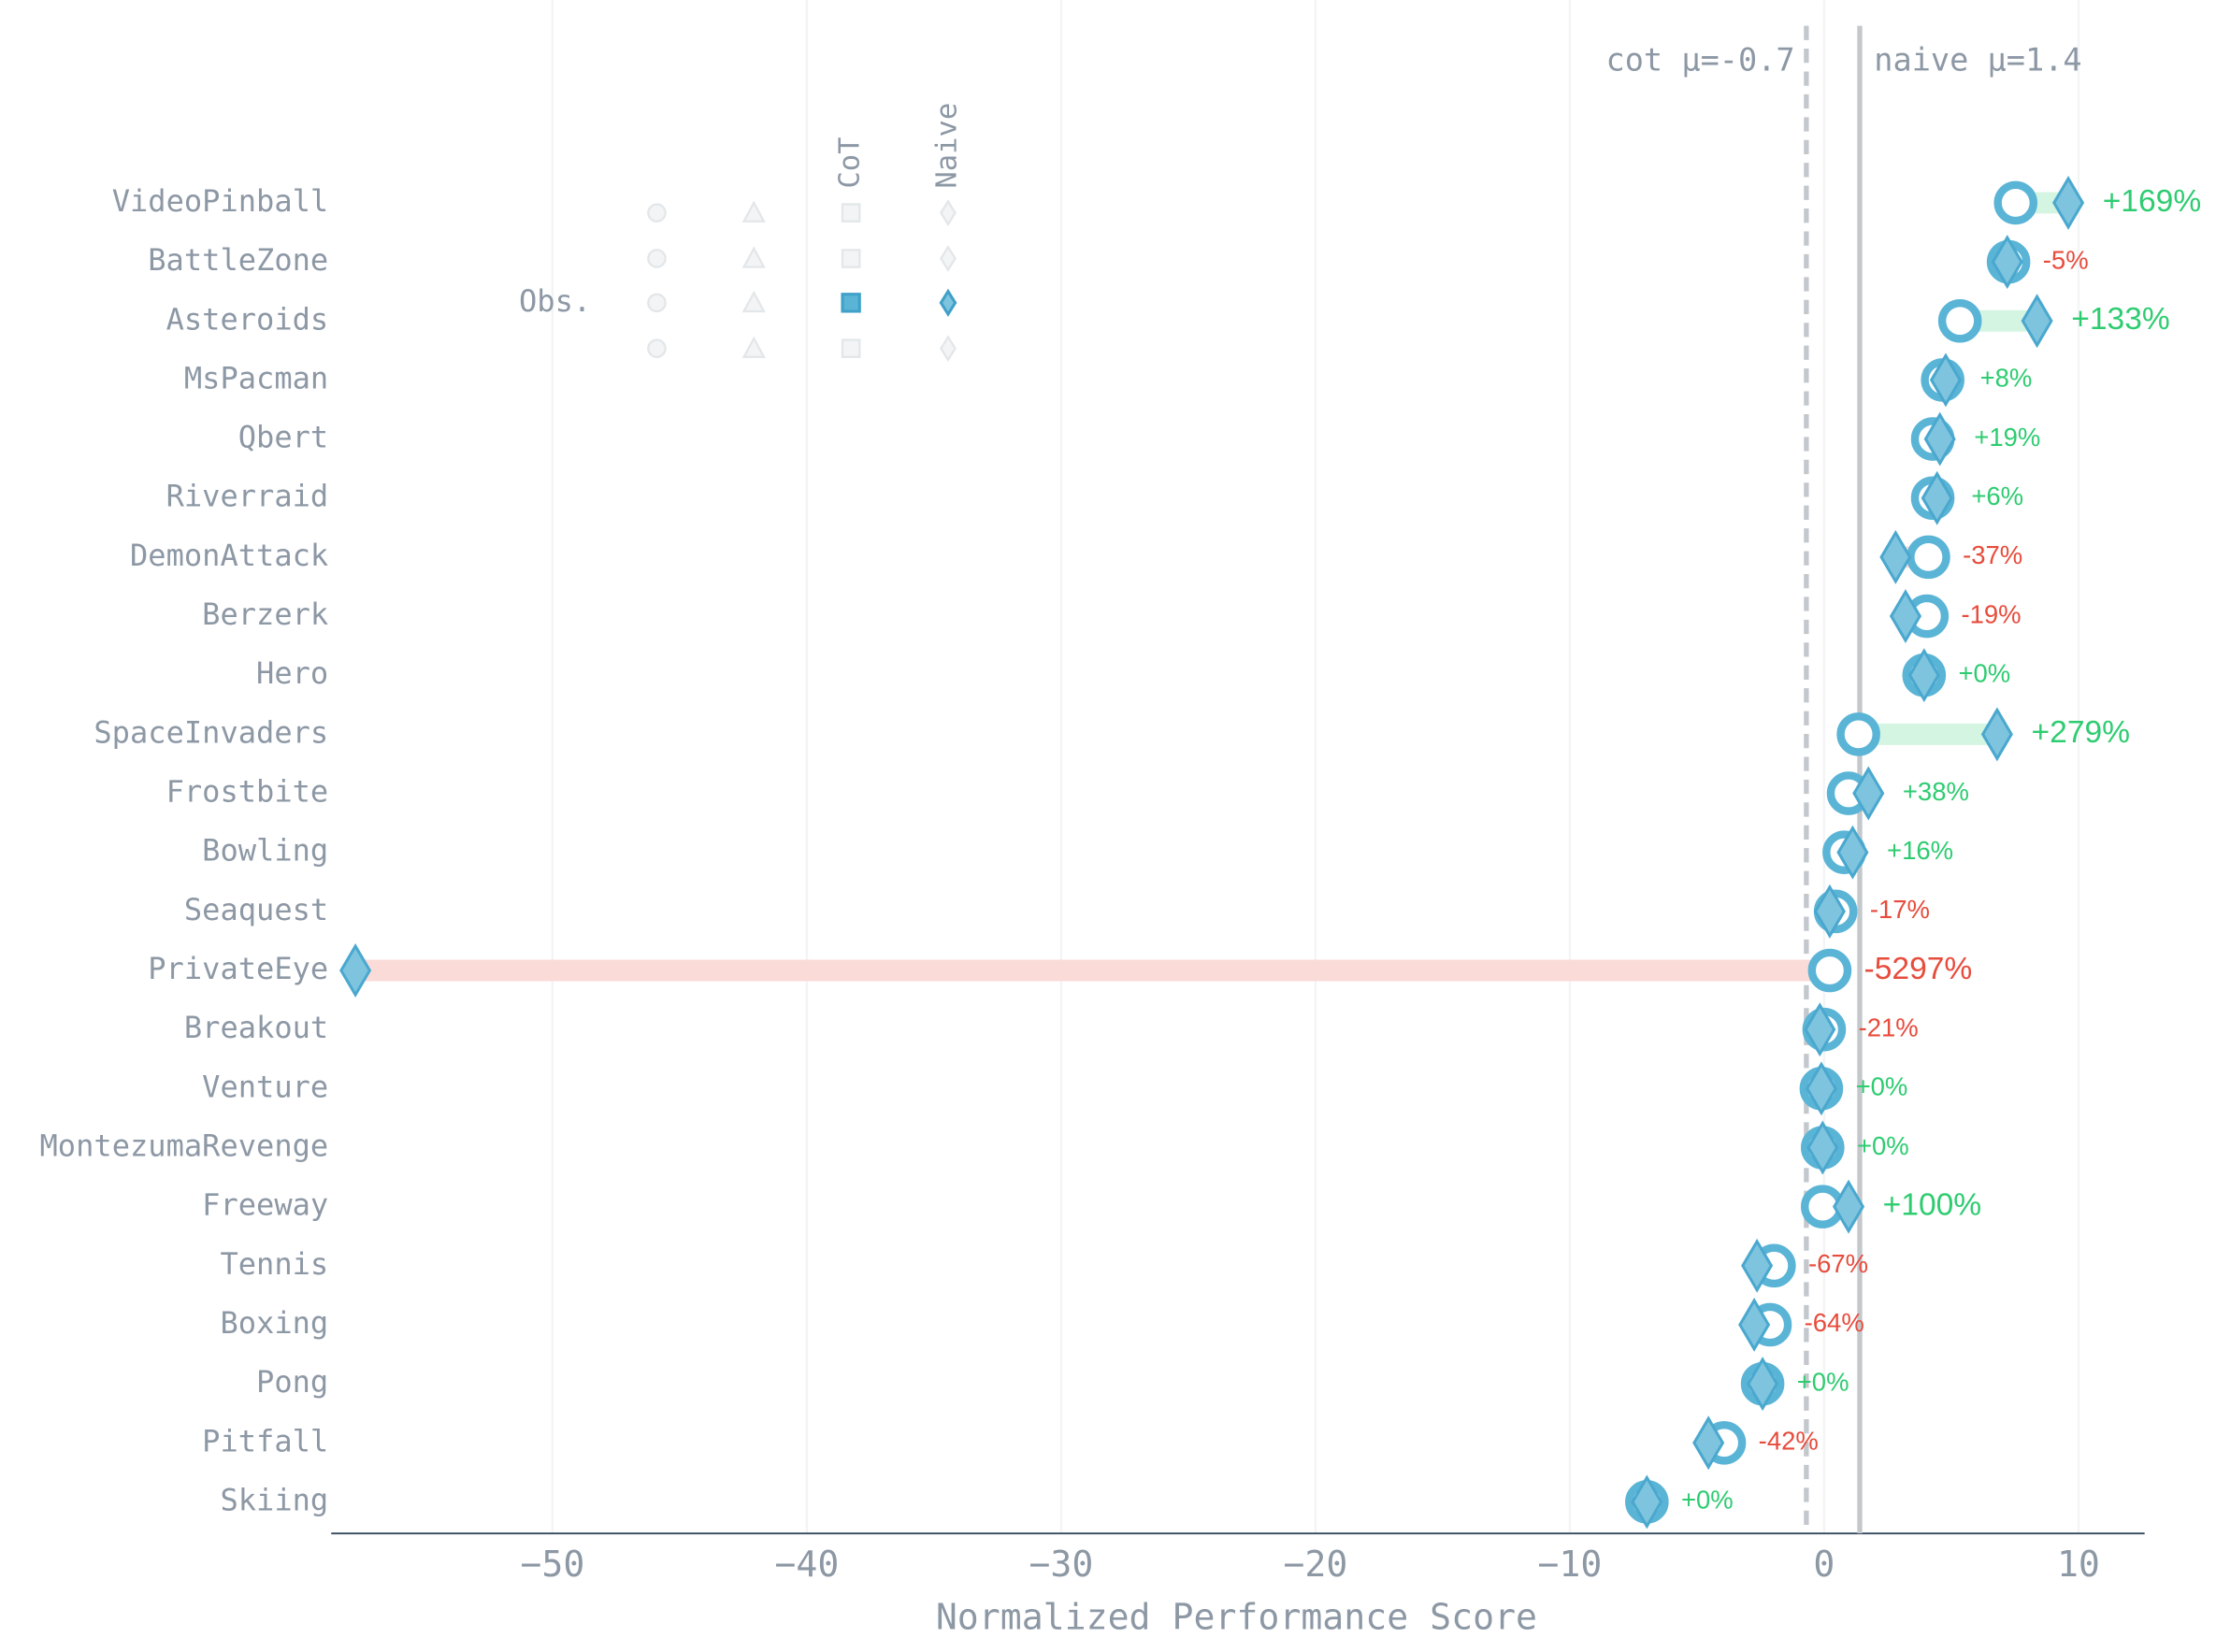  Describe the element at coordinates (1920, 850) in the screenshot. I see `change-label: +16%` at that location.